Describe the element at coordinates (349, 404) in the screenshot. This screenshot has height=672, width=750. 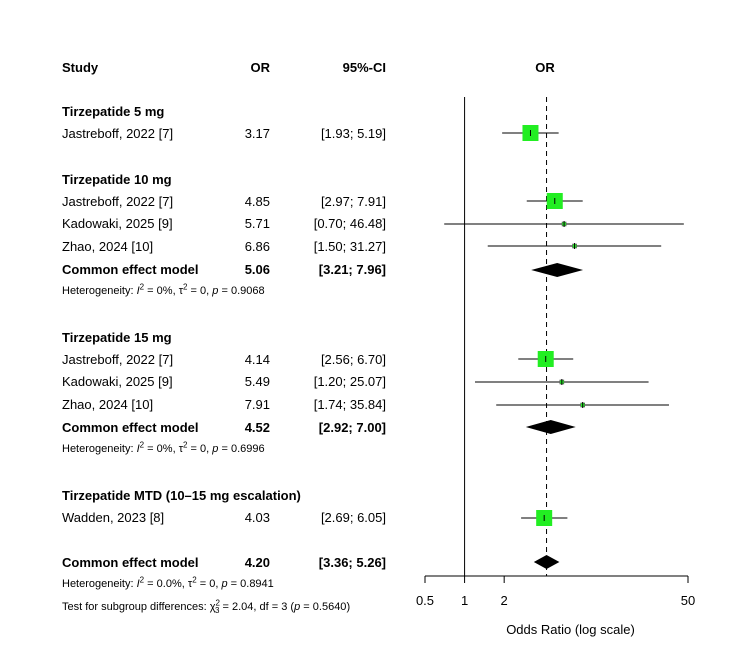
I see `study-ci: [1.74; 35.84]` at that location.